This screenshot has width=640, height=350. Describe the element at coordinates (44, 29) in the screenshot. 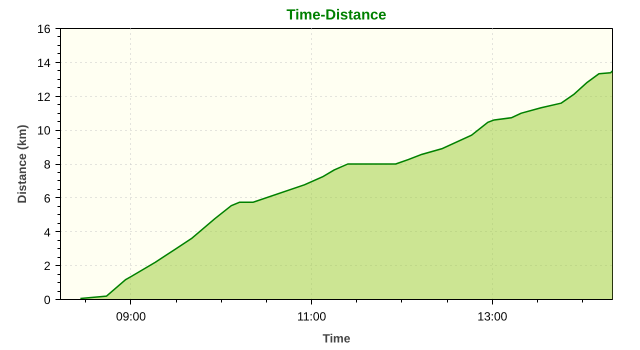

I see `y-tick-label: 16` at that location.